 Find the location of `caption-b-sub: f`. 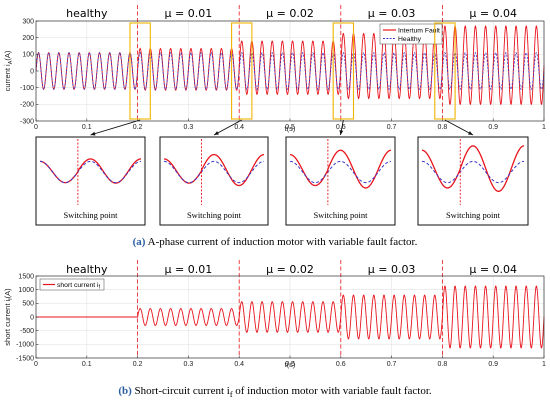

caption-b-sub: f is located at coordinates (231, 395).